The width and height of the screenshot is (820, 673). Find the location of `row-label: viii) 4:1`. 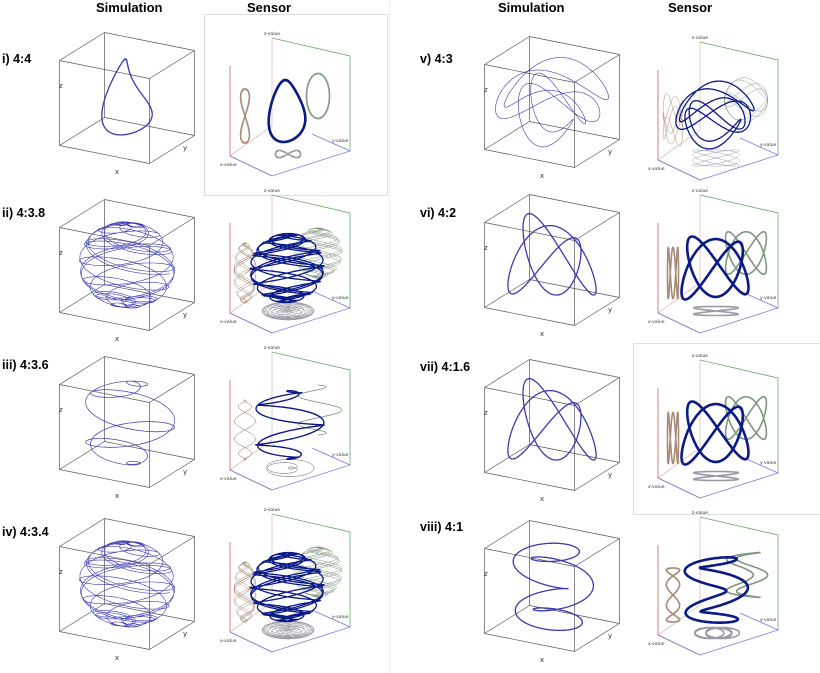

row-label: viii) 4:1 is located at coordinates (442, 527).